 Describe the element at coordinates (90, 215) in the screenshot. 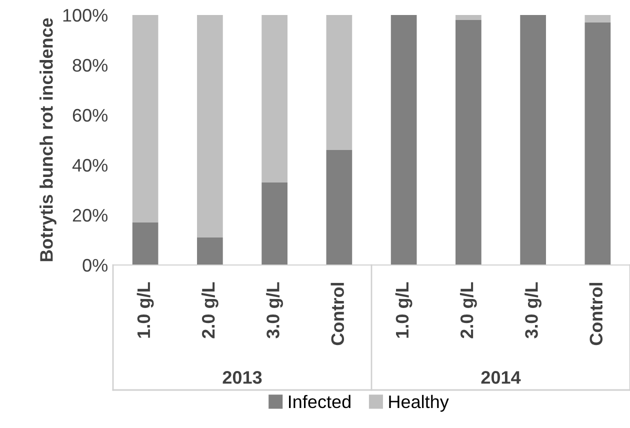

I see `y-tick-label: 20%` at that location.